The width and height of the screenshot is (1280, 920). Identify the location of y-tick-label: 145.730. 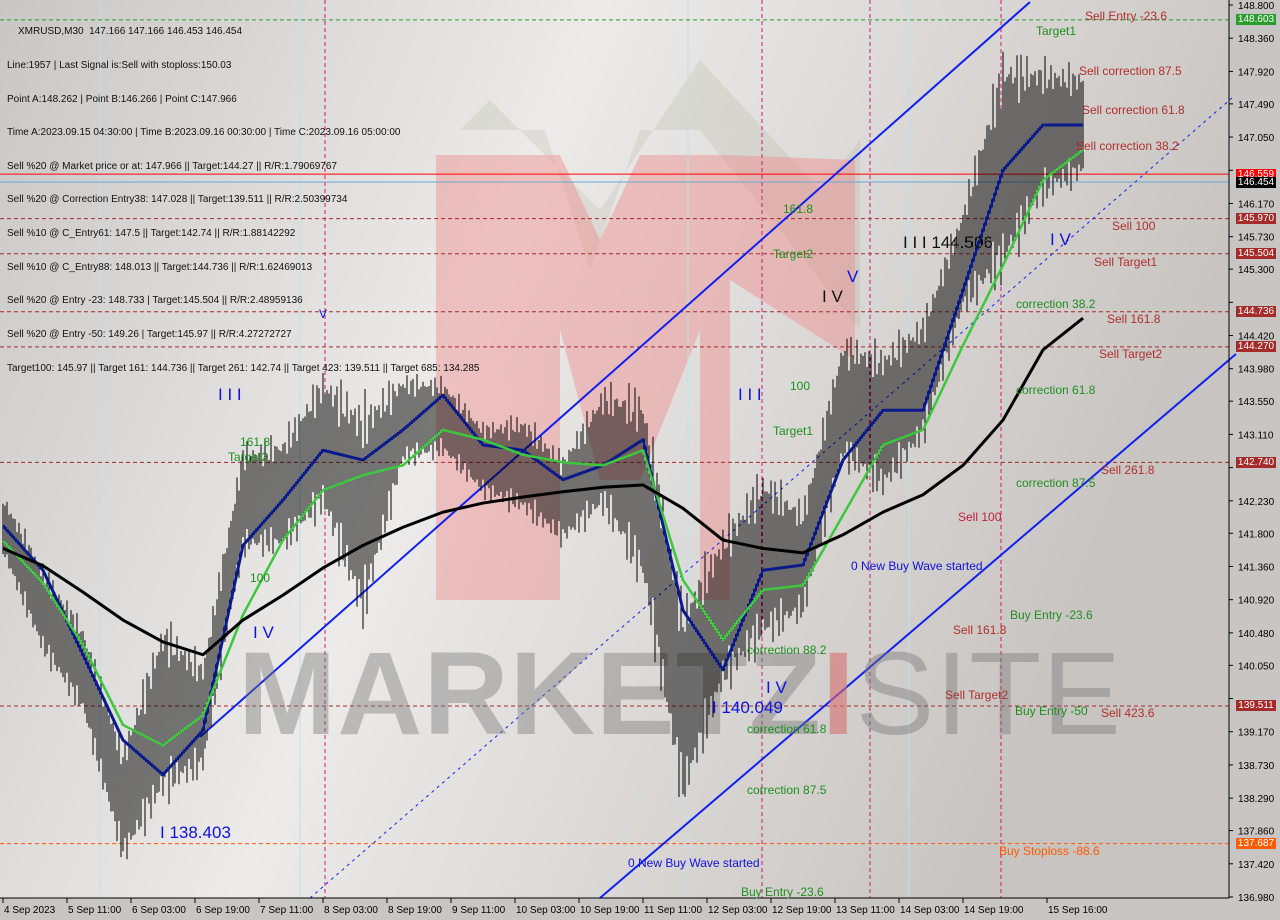
(1256, 238).